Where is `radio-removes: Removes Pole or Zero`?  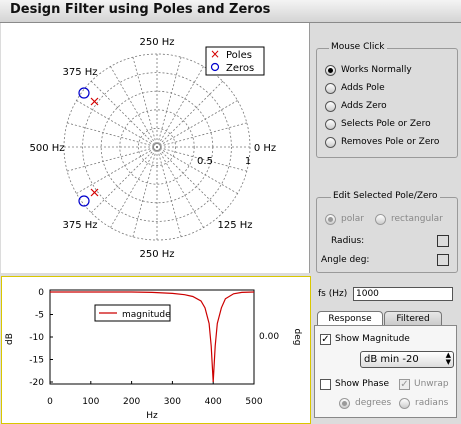 radio-removes: Removes Pole or Zero is located at coordinates (382, 142).